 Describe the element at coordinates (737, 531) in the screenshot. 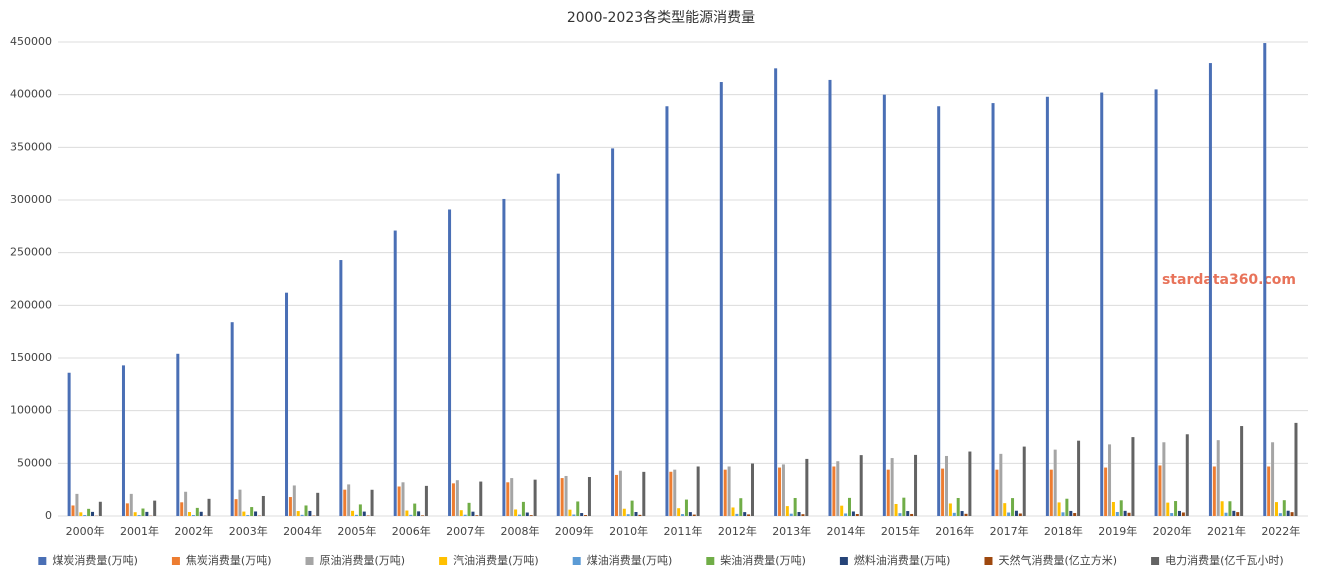

I see `x-tick-label: 2012年` at that location.